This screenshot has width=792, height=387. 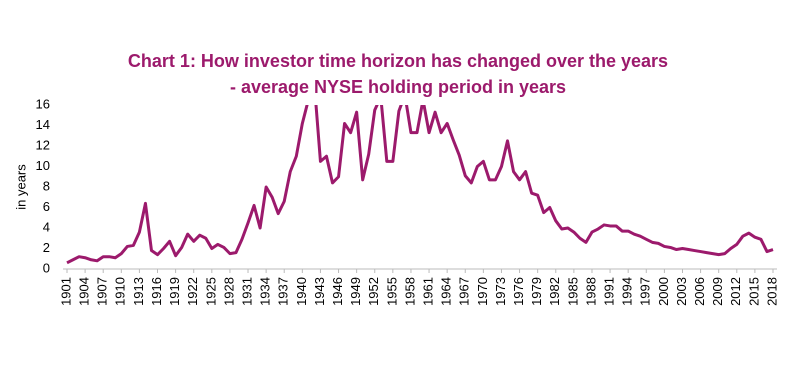 What do you see at coordinates (391, 291) in the screenshot?
I see `x-tick-label: 1955` at bounding box center [391, 291].